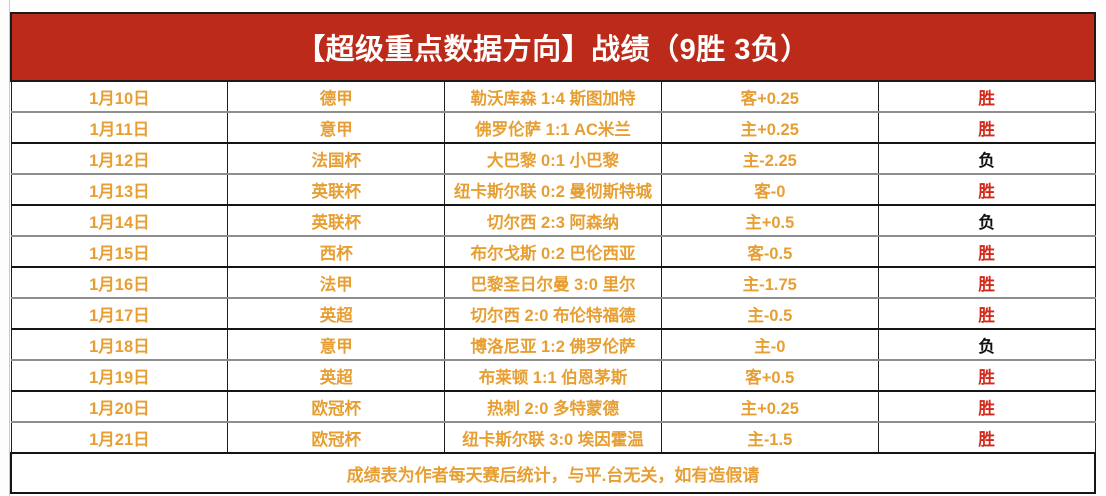 The width and height of the screenshot is (1106, 496). Describe the element at coordinates (769, 438) in the screenshot. I see `cell-handicap: 主-1.5` at that location.